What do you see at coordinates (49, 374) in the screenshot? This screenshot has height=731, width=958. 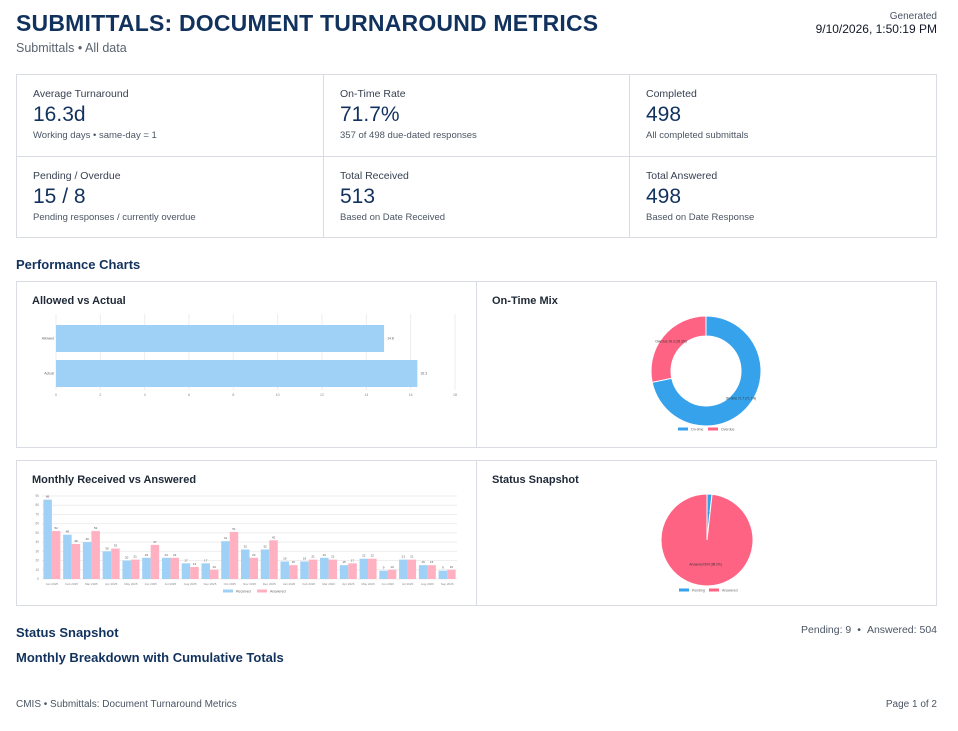 I see `y-tick-label: Actual` at bounding box center [49, 374].